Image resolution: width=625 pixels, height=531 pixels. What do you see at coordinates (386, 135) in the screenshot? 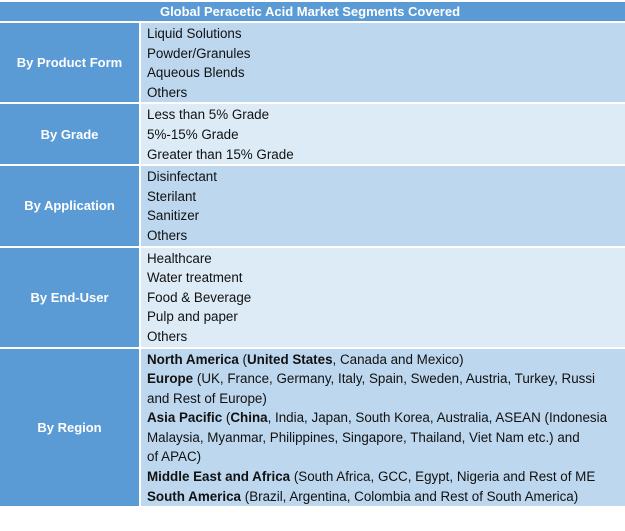
I see `segment-item: 5%-15% Grade` at bounding box center [386, 135].